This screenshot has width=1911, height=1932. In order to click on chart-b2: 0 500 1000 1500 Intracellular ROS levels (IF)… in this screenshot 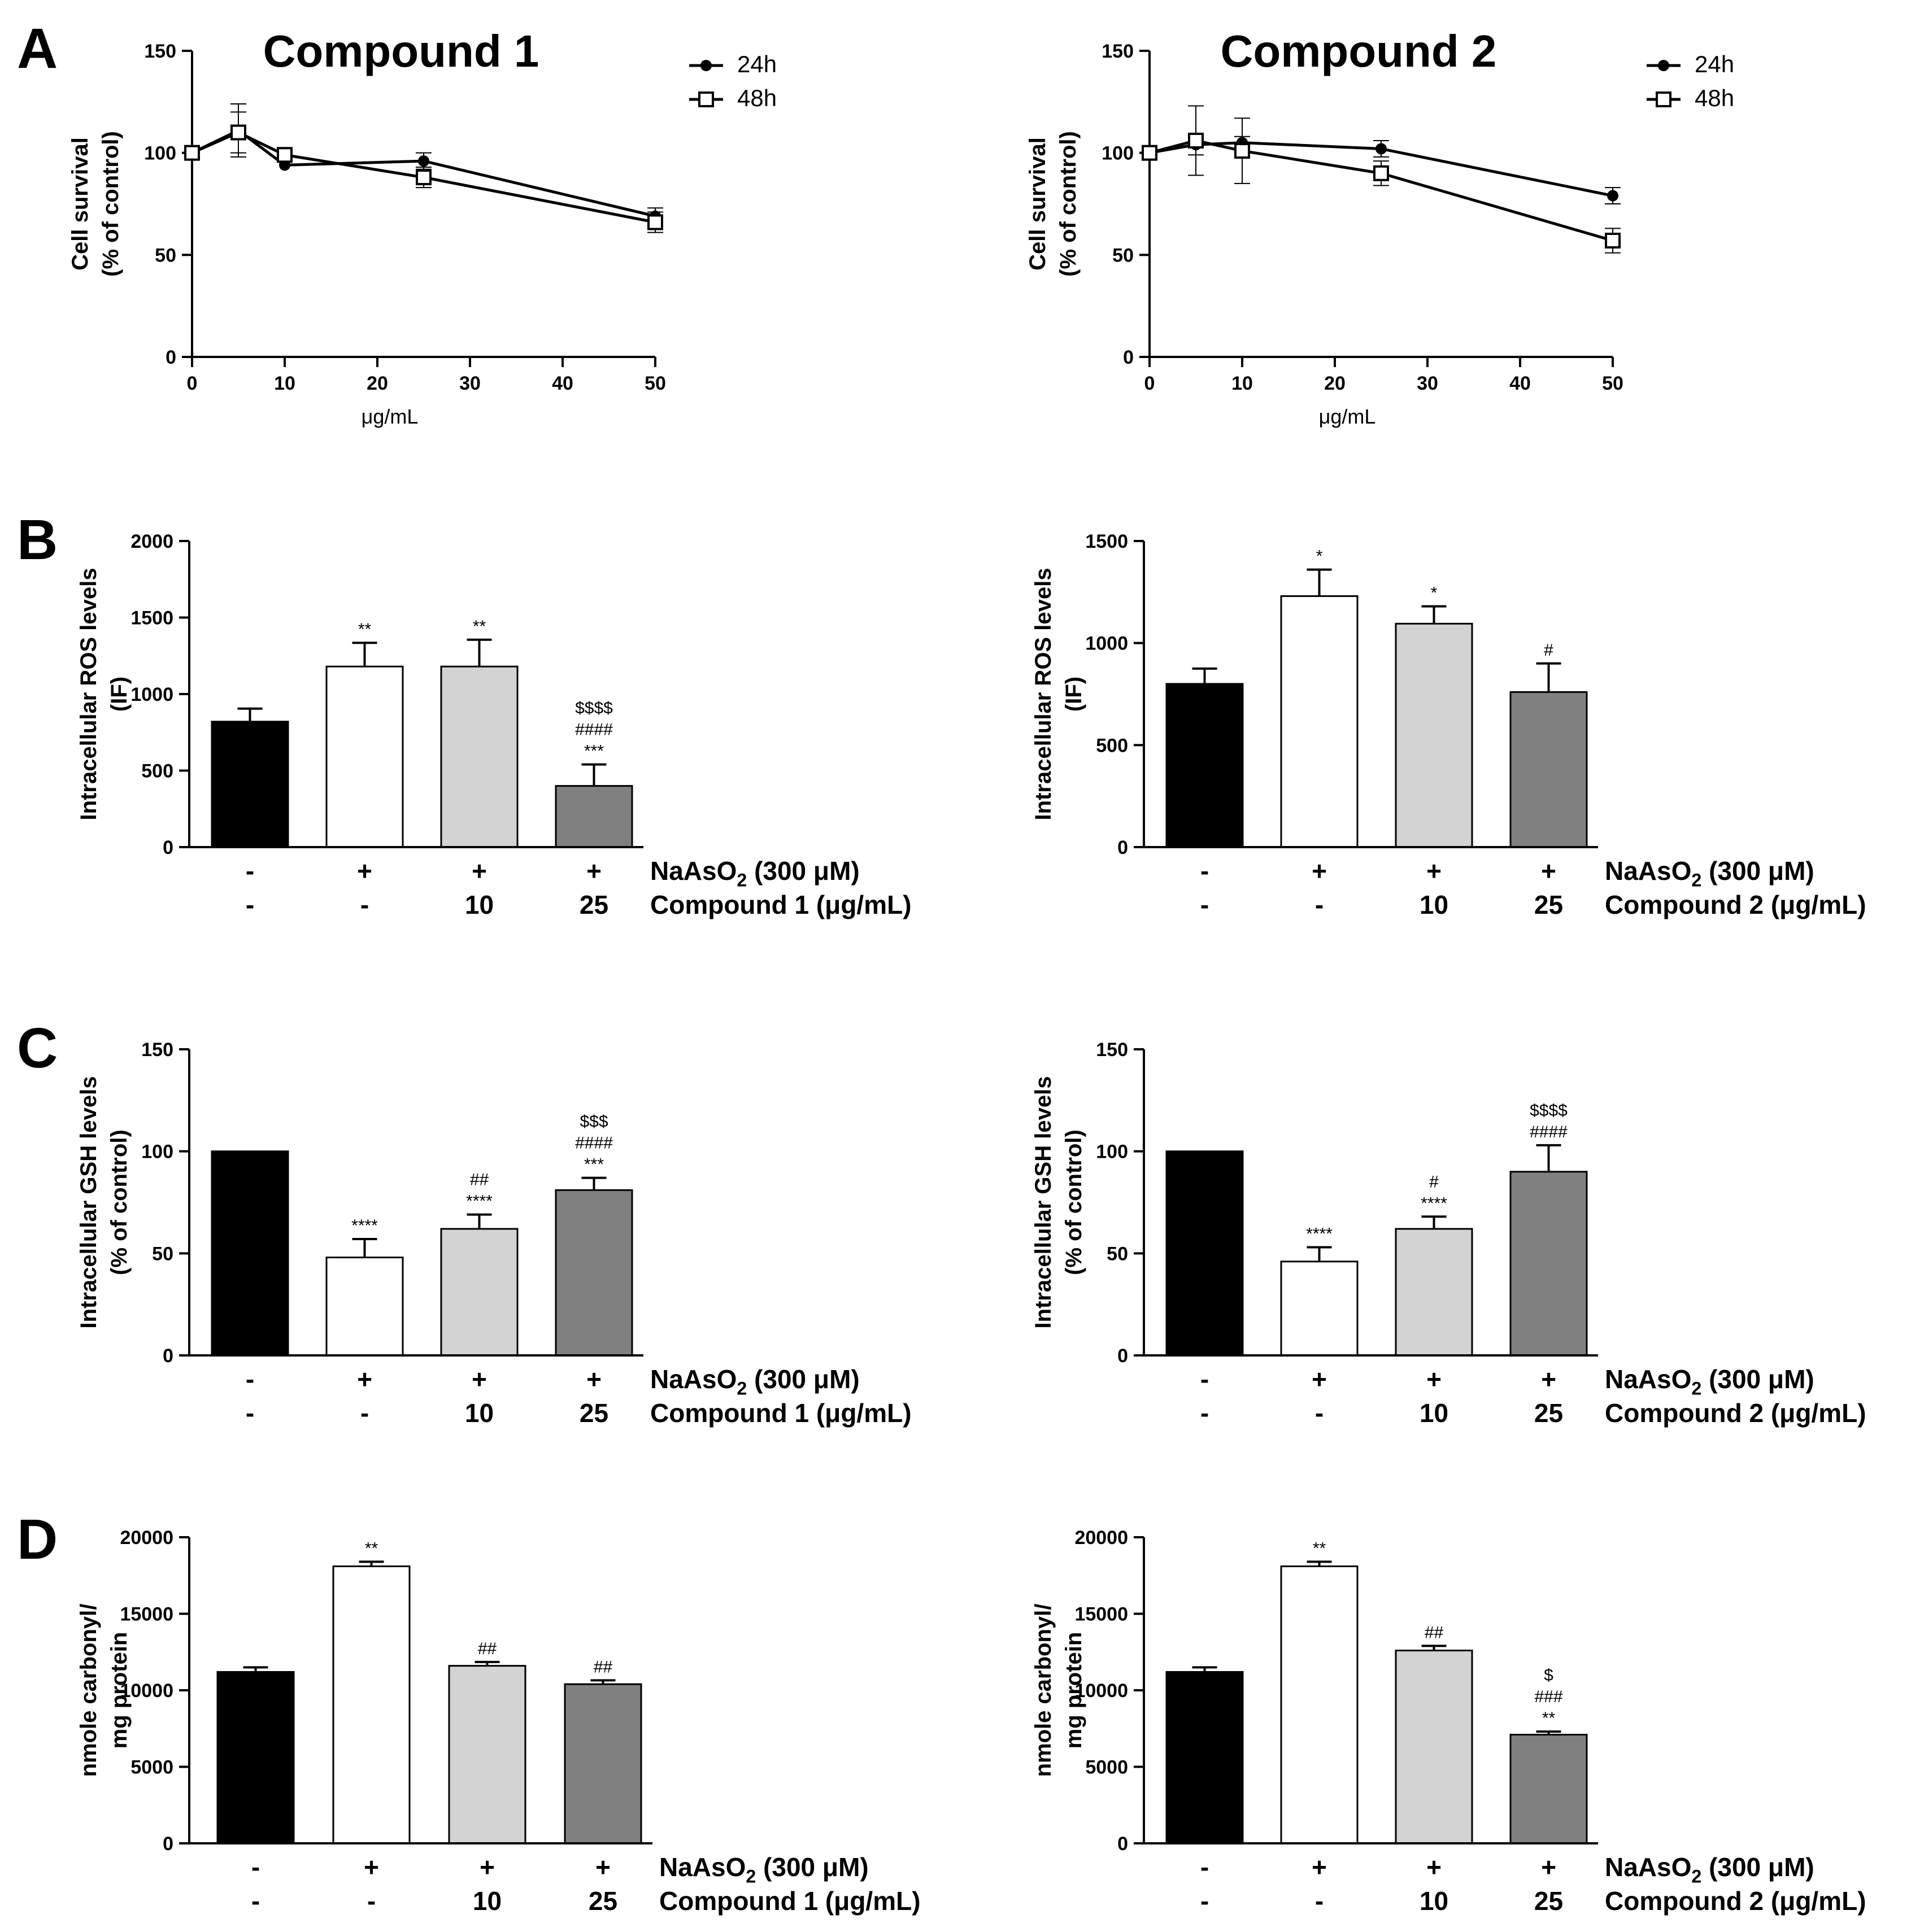, I will do `click(1448, 725)`.